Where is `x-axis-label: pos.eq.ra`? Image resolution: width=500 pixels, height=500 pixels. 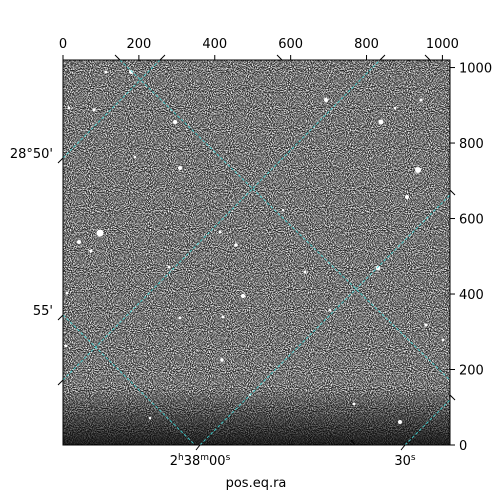 x-axis-label: pos.eq.ra is located at coordinates (256, 483).